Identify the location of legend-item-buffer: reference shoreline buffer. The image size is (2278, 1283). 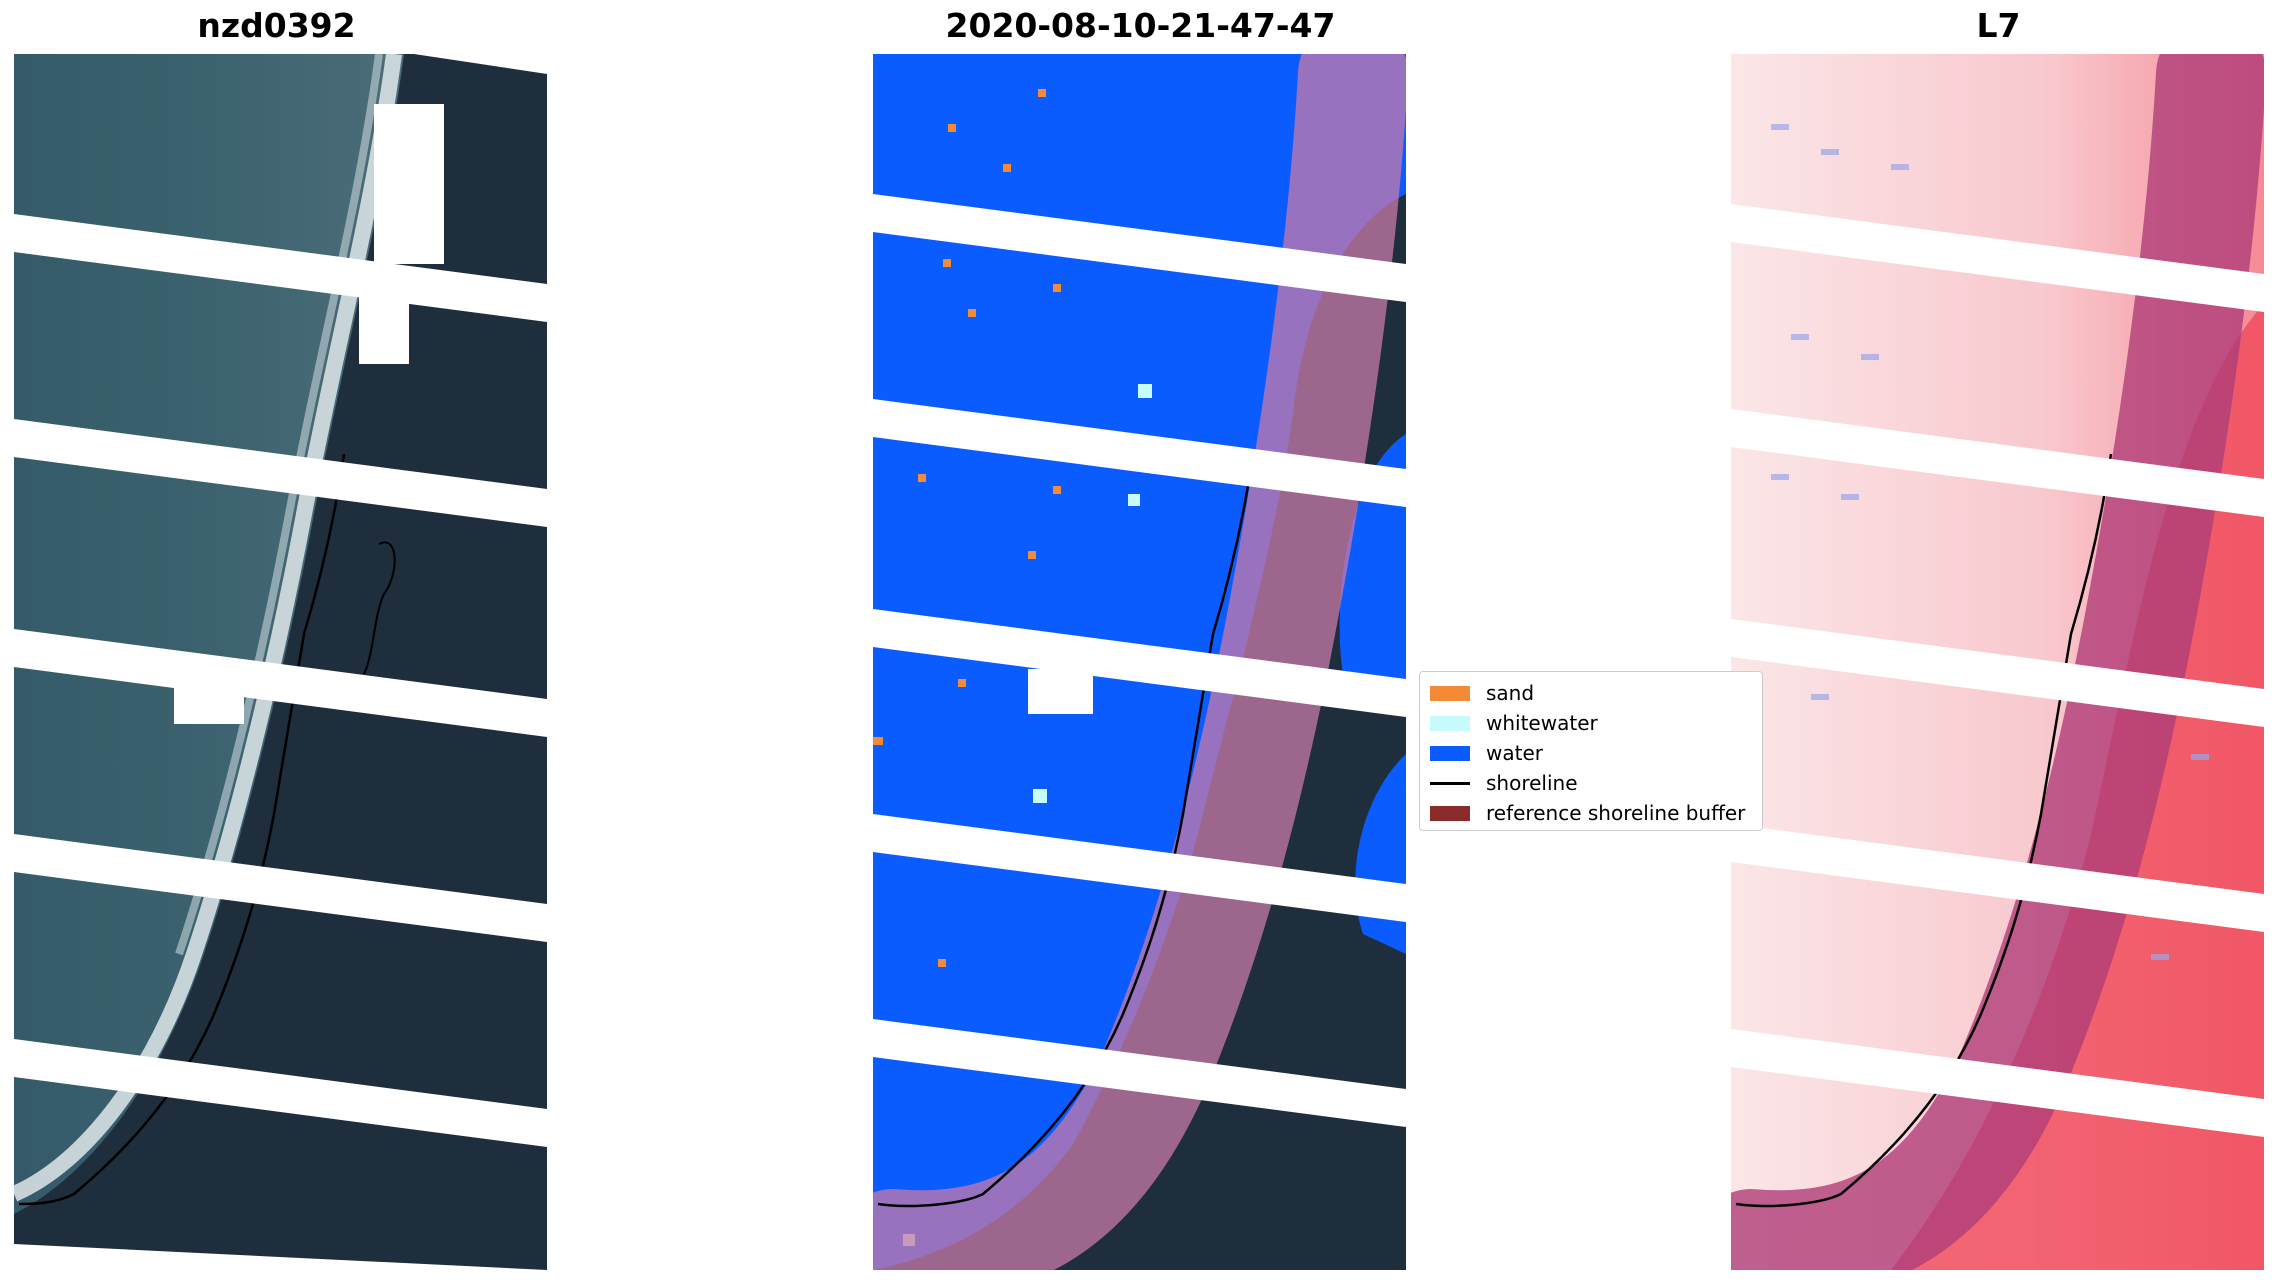
(1591, 813).